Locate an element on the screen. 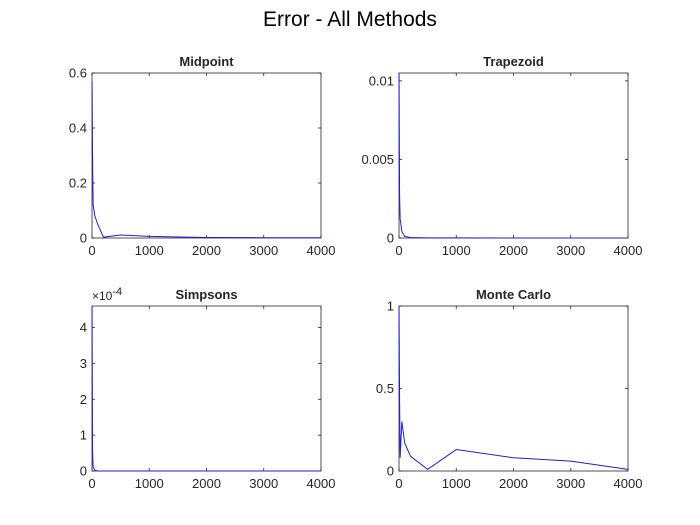 Image resolution: width=700 pixels, height=525 pixels. subplot-title: Midpoint is located at coordinates (206, 61).